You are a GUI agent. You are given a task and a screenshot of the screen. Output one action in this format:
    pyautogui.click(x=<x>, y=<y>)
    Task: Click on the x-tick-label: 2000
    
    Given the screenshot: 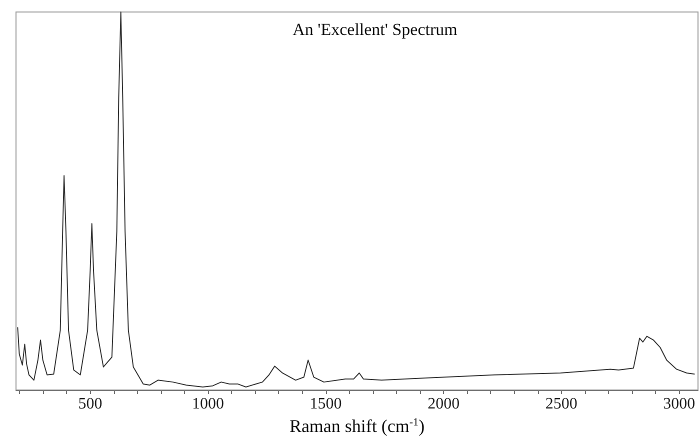 What is the action you would take?
    pyautogui.click(x=444, y=404)
    